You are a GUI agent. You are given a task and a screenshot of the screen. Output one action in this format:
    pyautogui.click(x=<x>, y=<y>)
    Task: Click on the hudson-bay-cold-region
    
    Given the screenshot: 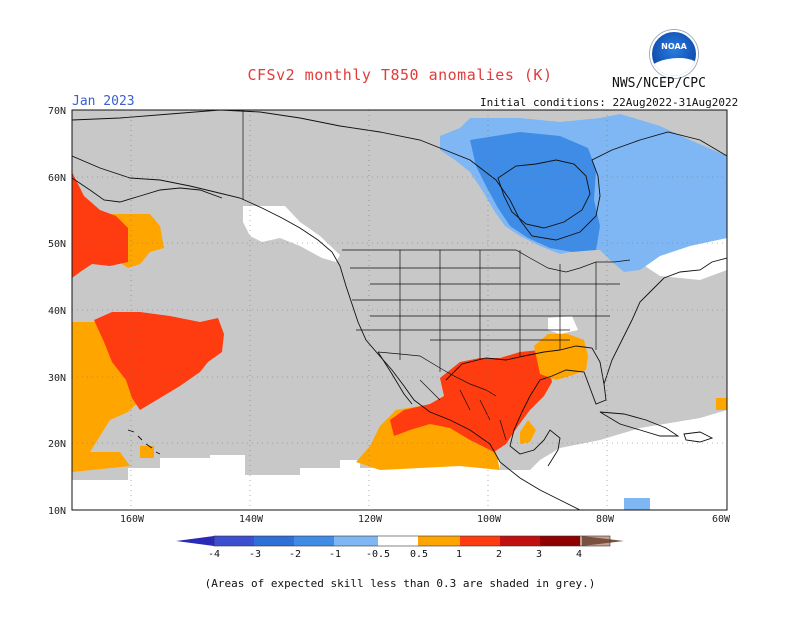 What is the action you would take?
    pyautogui.click(x=535, y=192)
    